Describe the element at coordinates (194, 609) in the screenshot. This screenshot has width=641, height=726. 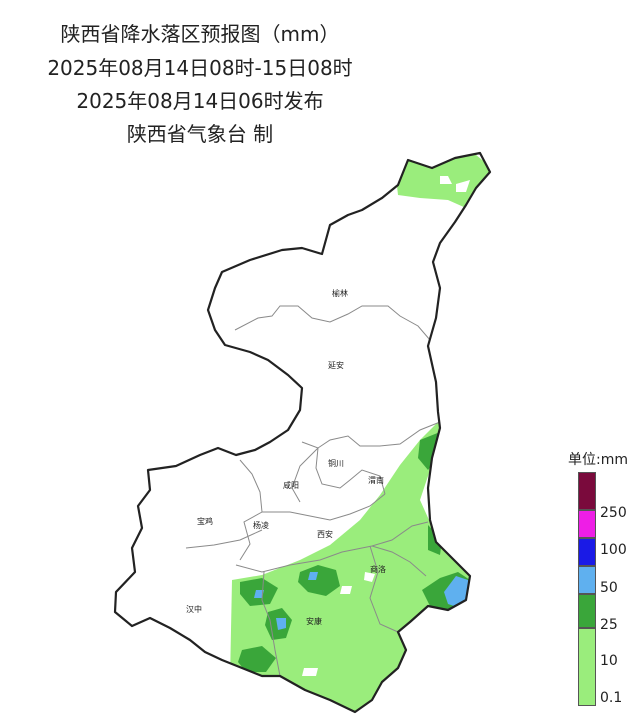
I see `city-label-hanzhong: 汉中` at that location.